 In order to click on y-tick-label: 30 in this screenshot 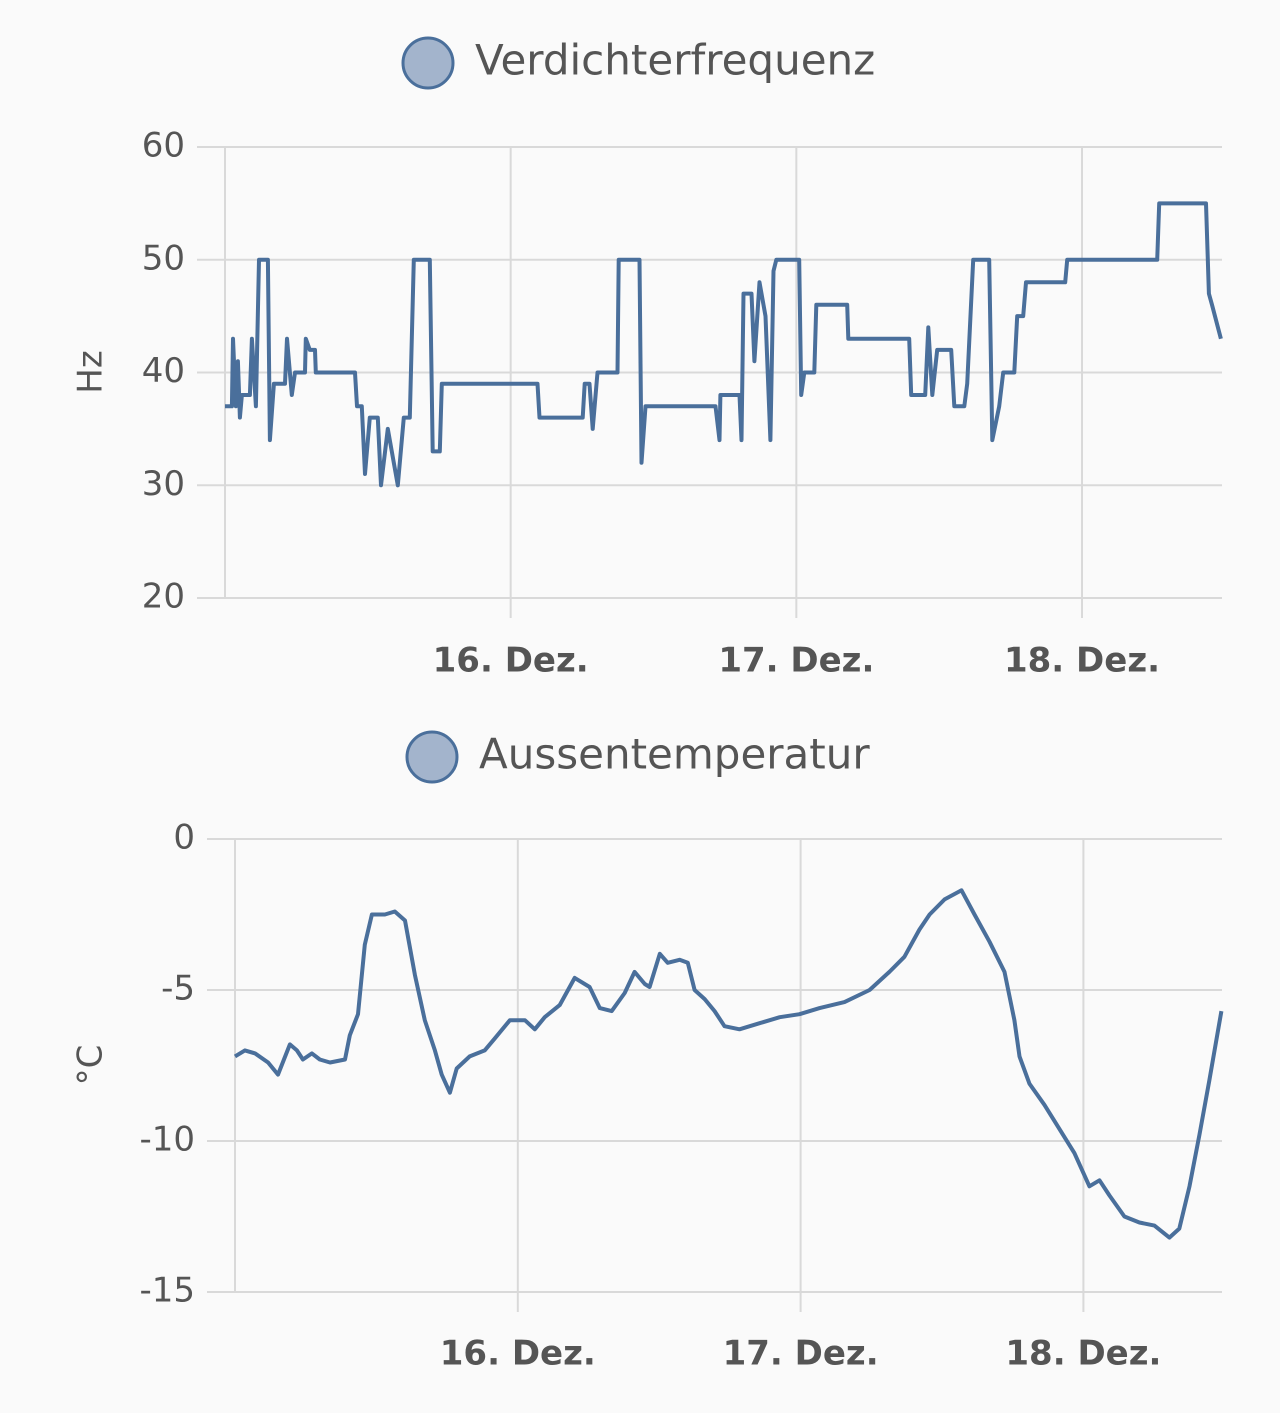, I will do `click(163, 484)`.